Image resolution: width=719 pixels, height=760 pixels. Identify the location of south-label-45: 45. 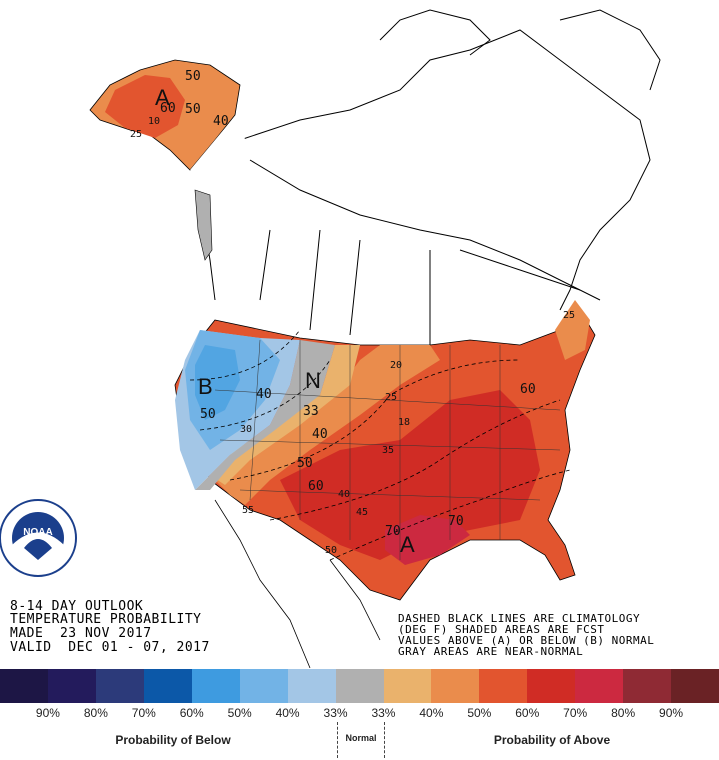
(362, 512).